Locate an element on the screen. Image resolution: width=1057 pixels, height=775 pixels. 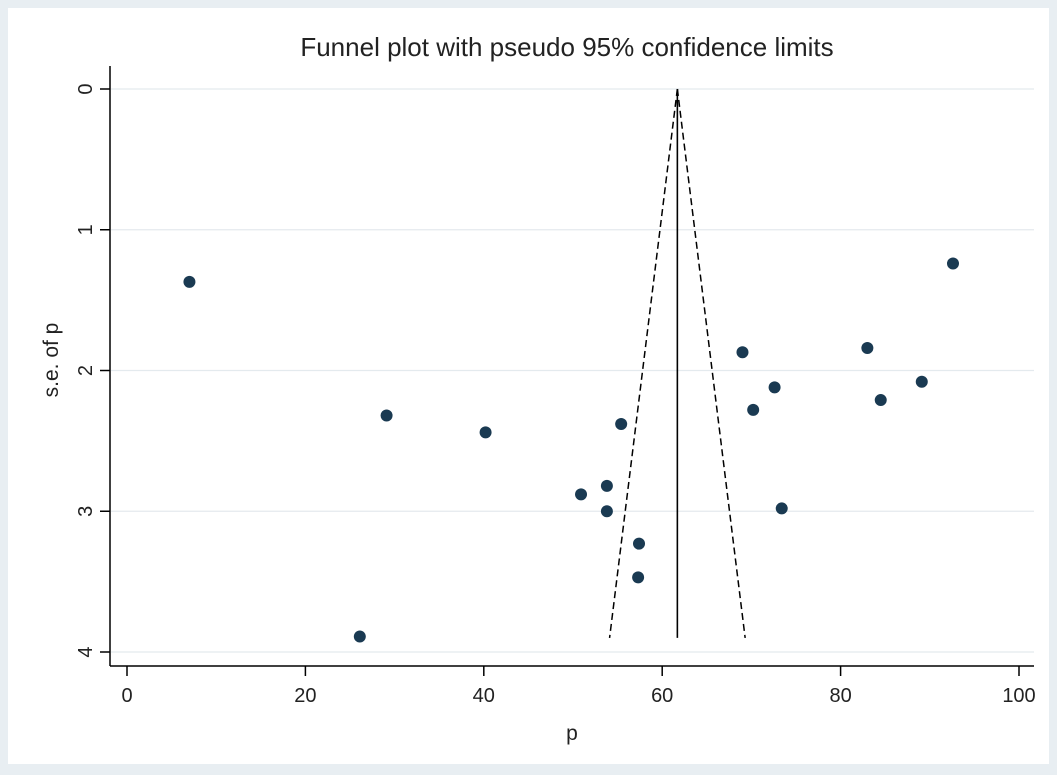
confidence-limit-upper is located at coordinates (711, 363).